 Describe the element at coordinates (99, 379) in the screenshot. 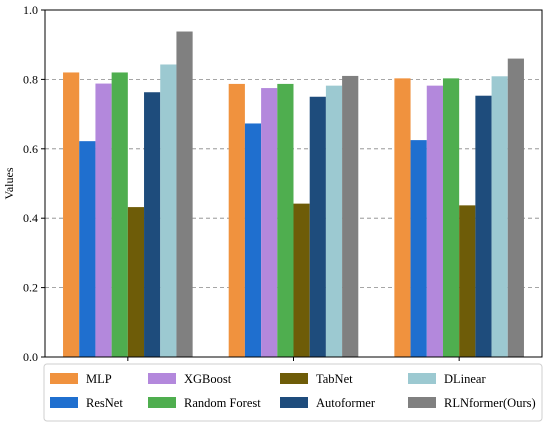

I see `legend-label: MLP` at that location.